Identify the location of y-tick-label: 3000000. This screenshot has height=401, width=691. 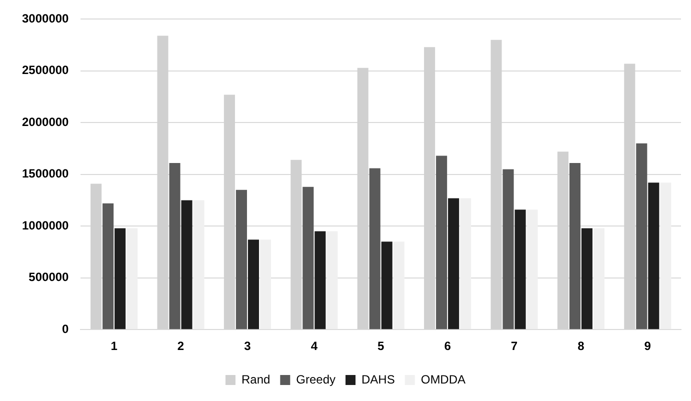
(46, 19).